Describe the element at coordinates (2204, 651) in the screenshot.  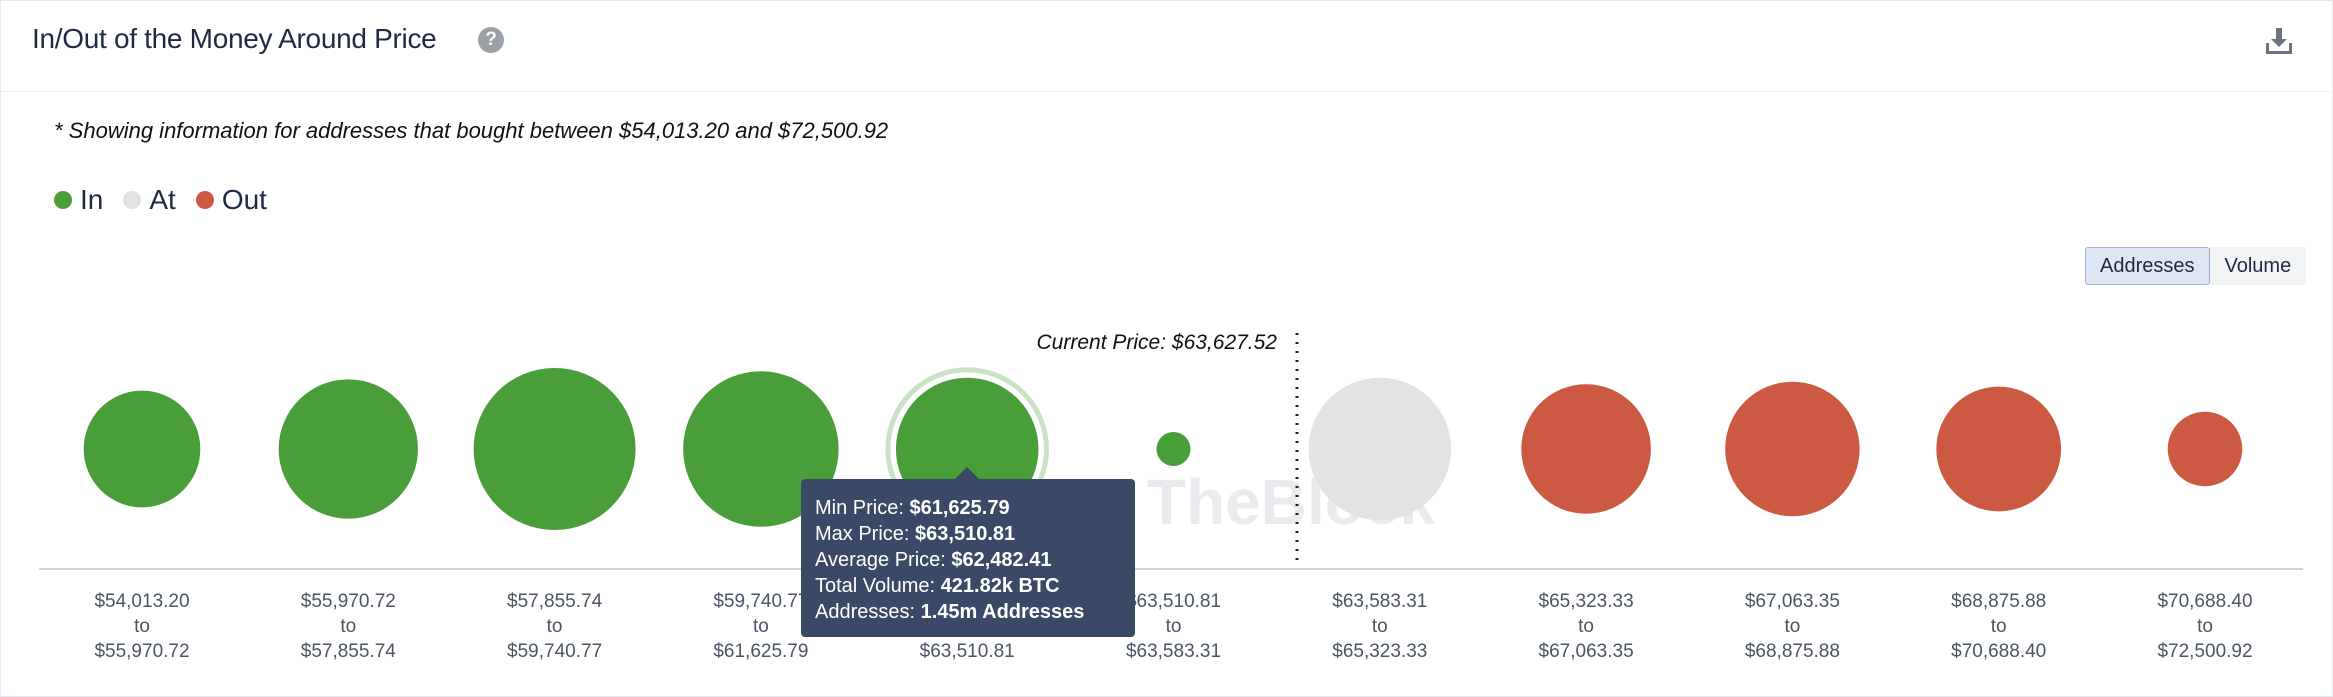
I see `x-tick-label: $72,500.92` at that location.